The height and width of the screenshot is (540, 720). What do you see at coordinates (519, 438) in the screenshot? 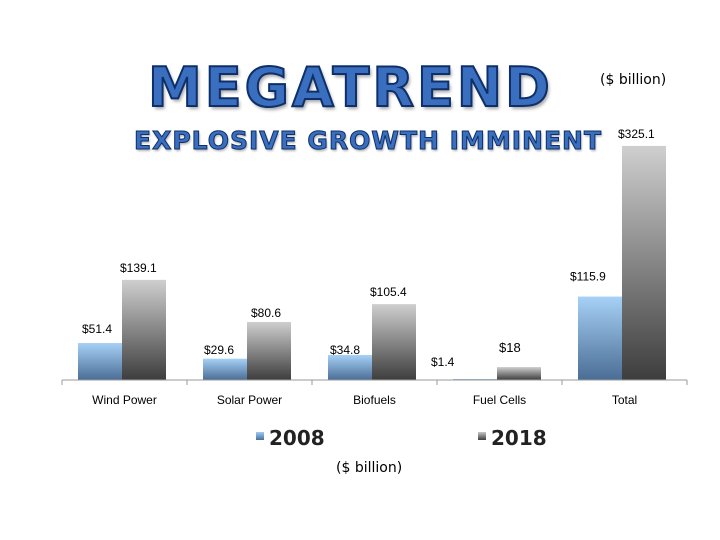
I see `legend-label-2018: 2018` at bounding box center [519, 438].